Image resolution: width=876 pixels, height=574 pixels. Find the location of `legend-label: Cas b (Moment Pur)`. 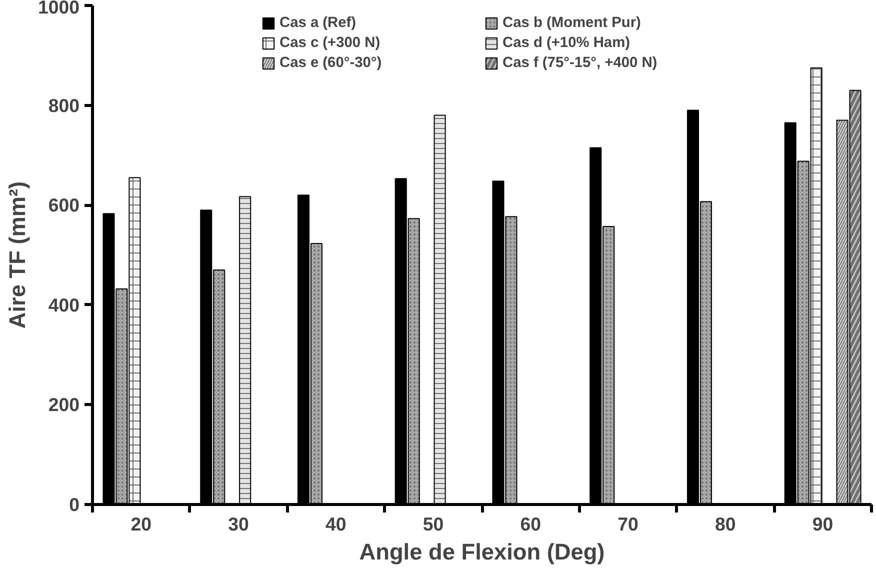

legend-label: Cas b (Moment Pur) is located at coordinates (572, 23).